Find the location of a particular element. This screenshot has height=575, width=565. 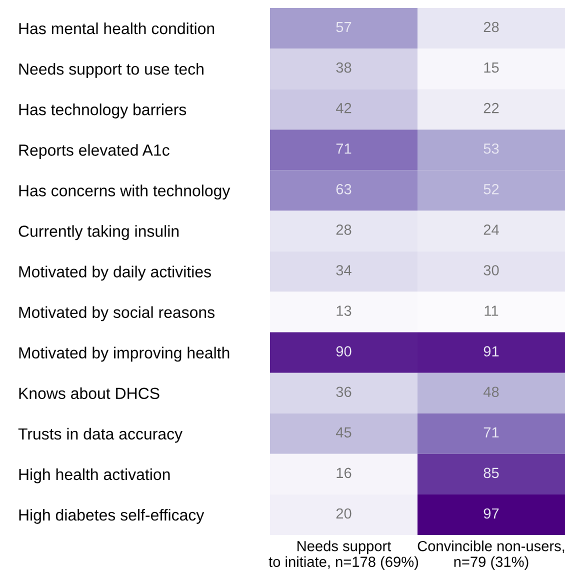

y-tick-label: Has technology barriers is located at coordinates (102, 111).